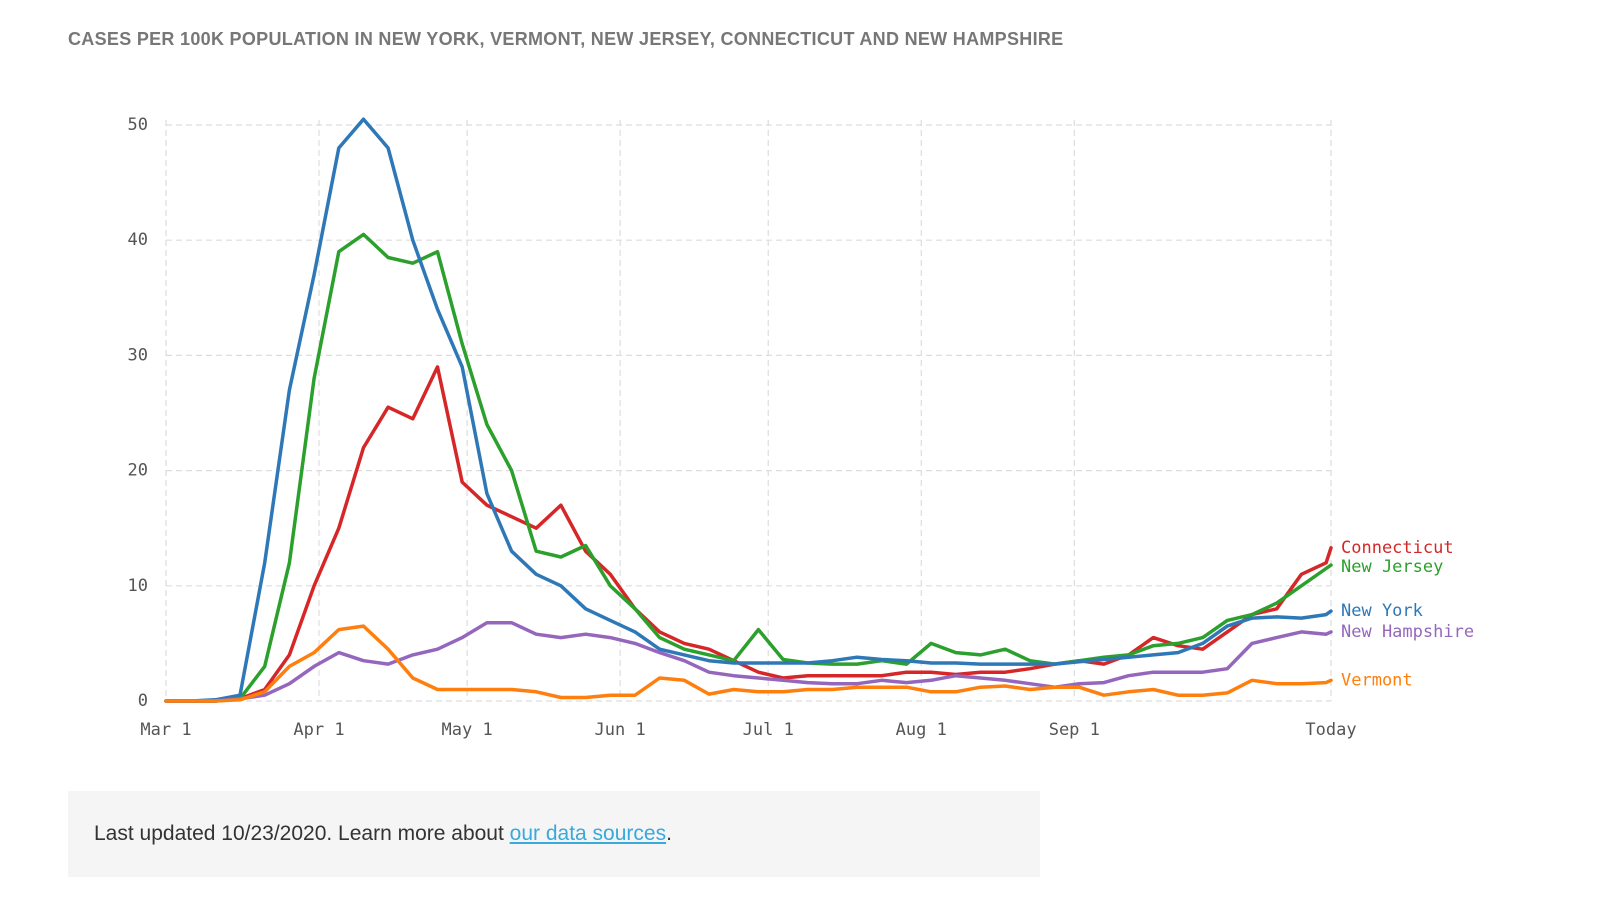  Describe the element at coordinates (165, 730) in the screenshot. I see `x-tick-label: Mar 1` at that location.